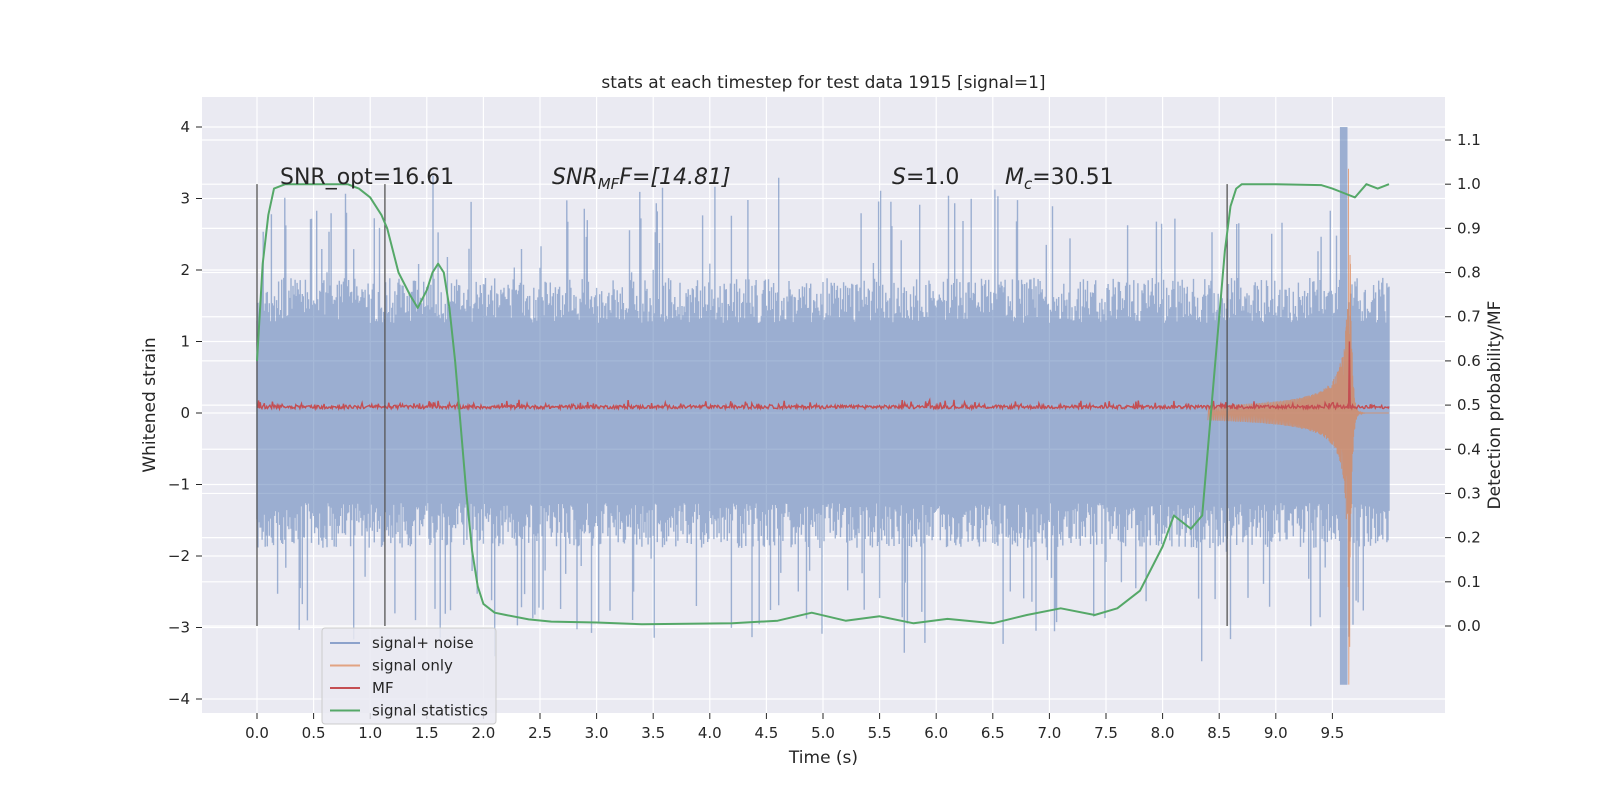 The height and width of the screenshot is (800, 1600). Describe the element at coordinates (1163, 733) in the screenshot. I see `x-tick-label: 8.0` at that location.